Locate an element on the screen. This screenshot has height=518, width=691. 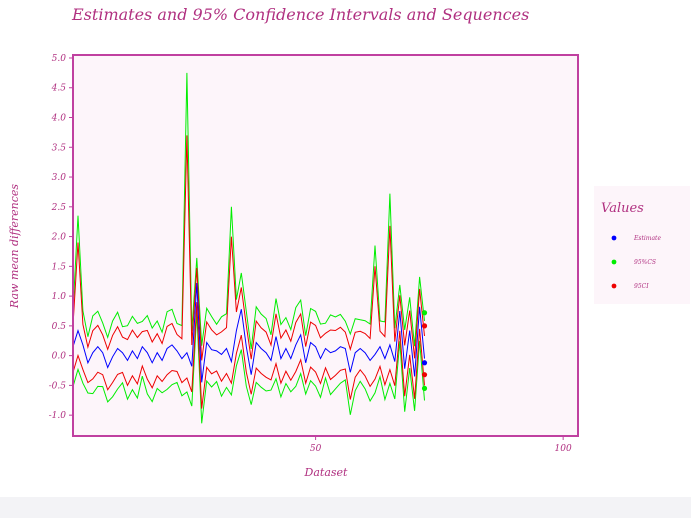
x-axis: 50 100 is located at coordinates (441, 445).